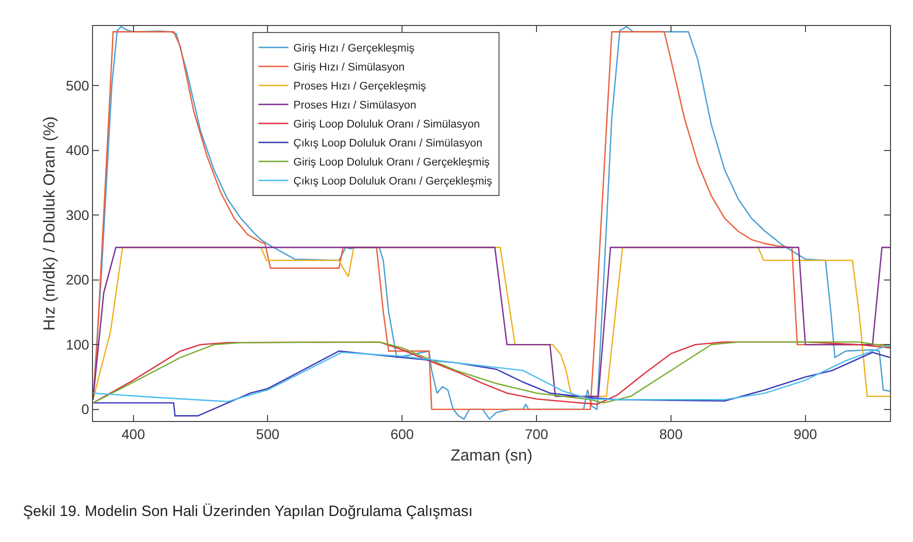 The image size is (913, 542). What do you see at coordinates (354, 48) in the screenshot?
I see `legend-label: Giriş Hızı / Gerçekleşmiş` at bounding box center [354, 48].